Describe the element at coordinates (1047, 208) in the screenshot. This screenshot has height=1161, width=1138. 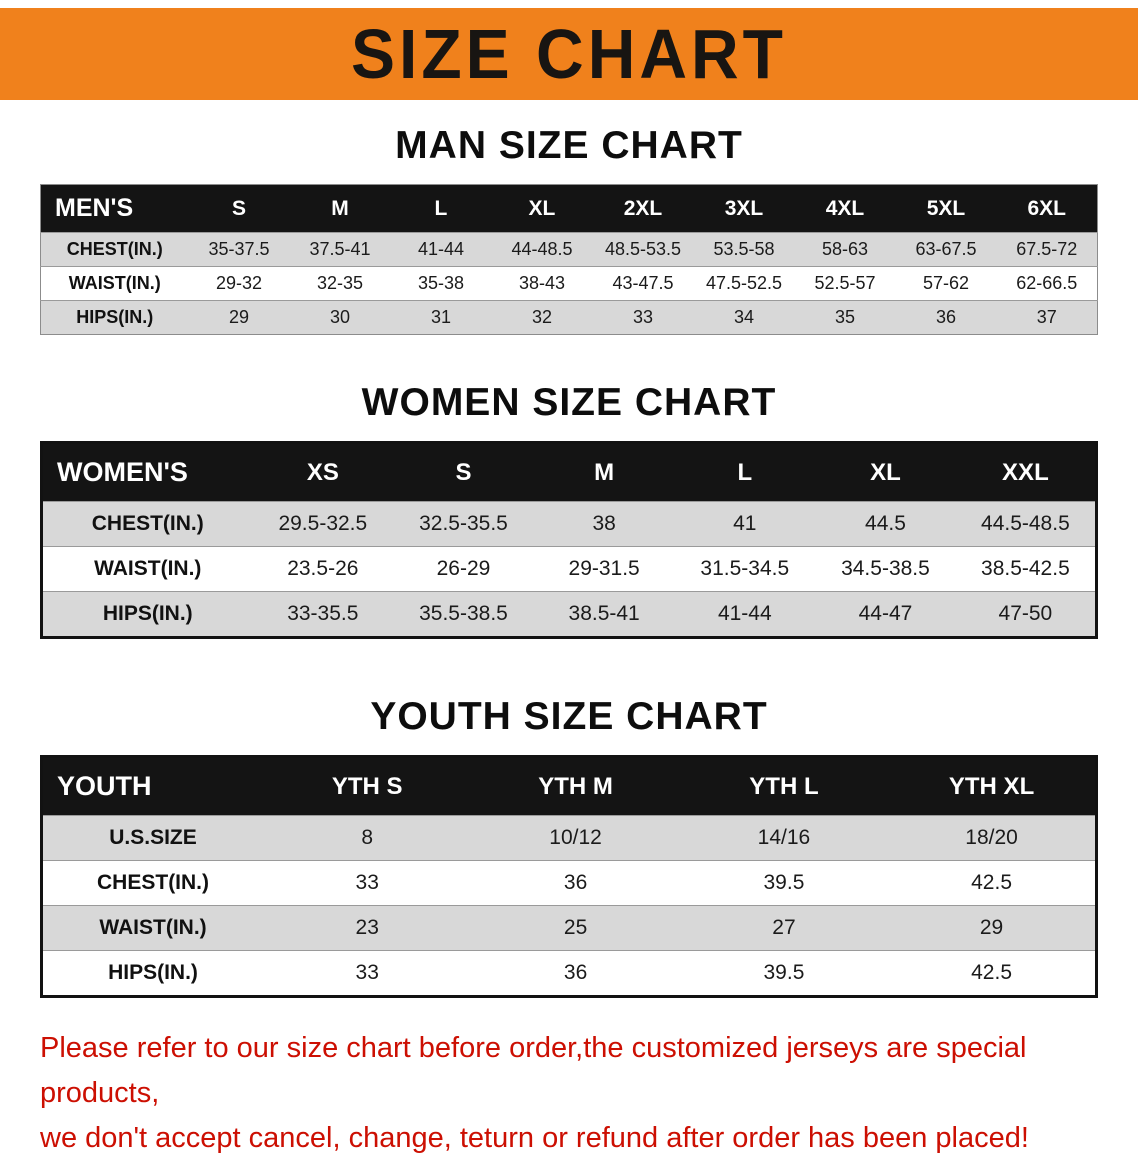
I see `size-column-header: 6XL` at that location.